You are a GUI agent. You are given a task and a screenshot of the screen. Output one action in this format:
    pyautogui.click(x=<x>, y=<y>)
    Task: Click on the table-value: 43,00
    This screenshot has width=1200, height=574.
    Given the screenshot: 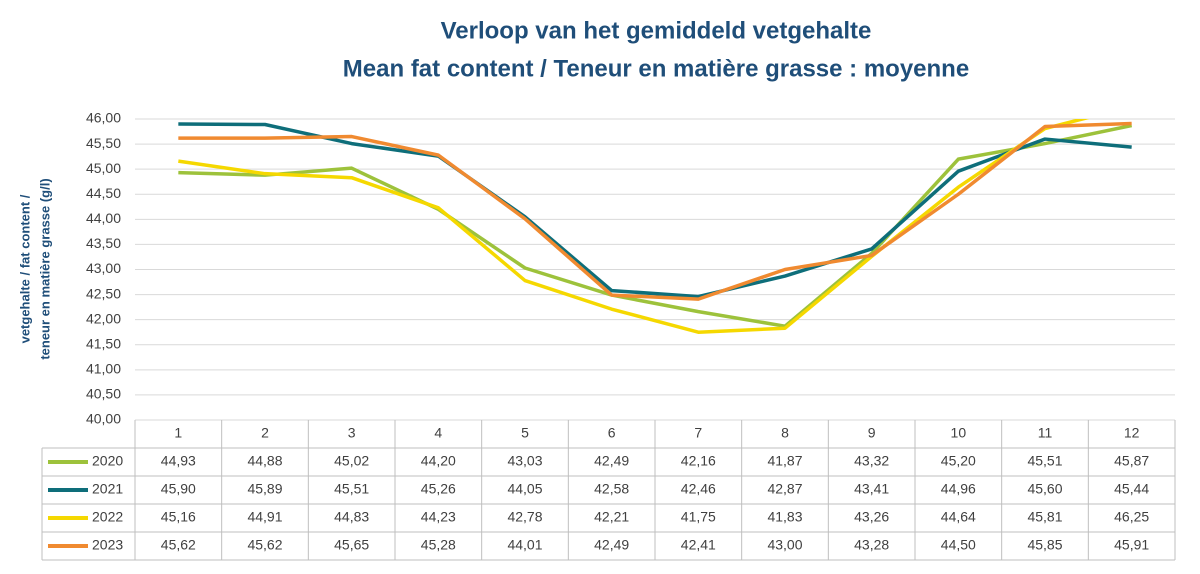 What is the action you would take?
    pyautogui.click(x=784, y=545)
    